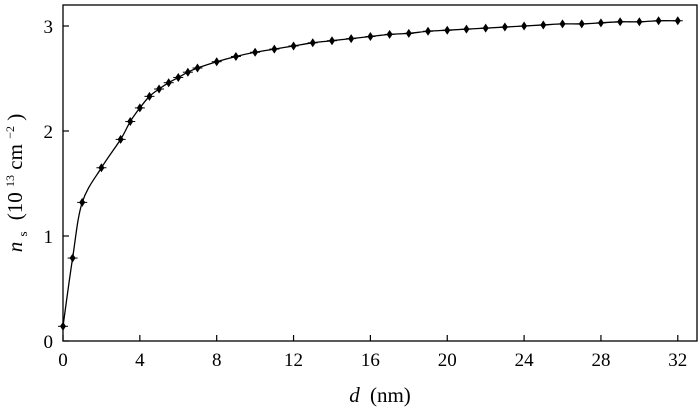 The width and height of the screenshot is (700, 414). What do you see at coordinates (354, 395) in the screenshot?
I see `x-axis-label-variable: d` at bounding box center [354, 395].